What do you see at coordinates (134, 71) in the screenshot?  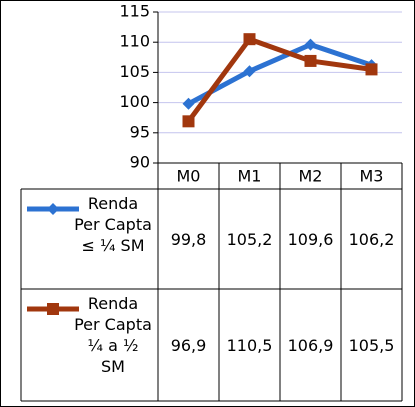 I see `y-tick-label: 105` at bounding box center [134, 71].